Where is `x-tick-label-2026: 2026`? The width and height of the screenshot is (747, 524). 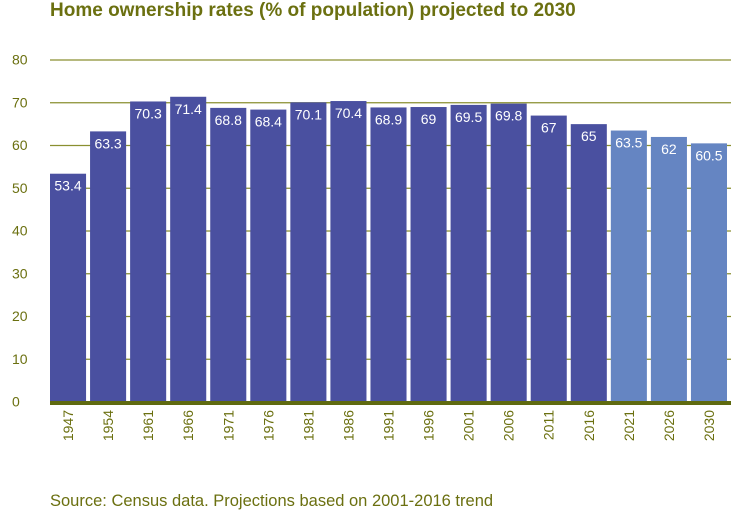
x-tick-label-2026: 2026 is located at coordinates (669, 425).